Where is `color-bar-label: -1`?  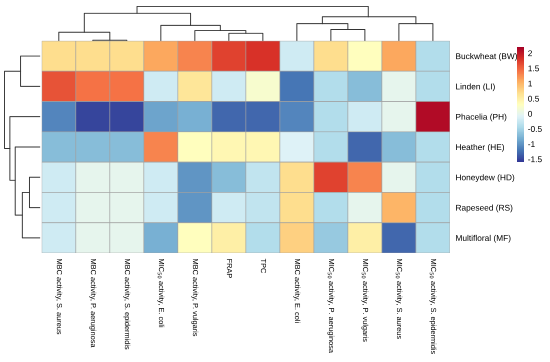 color-bar-label: -1 is located at coordinates (531, 144).